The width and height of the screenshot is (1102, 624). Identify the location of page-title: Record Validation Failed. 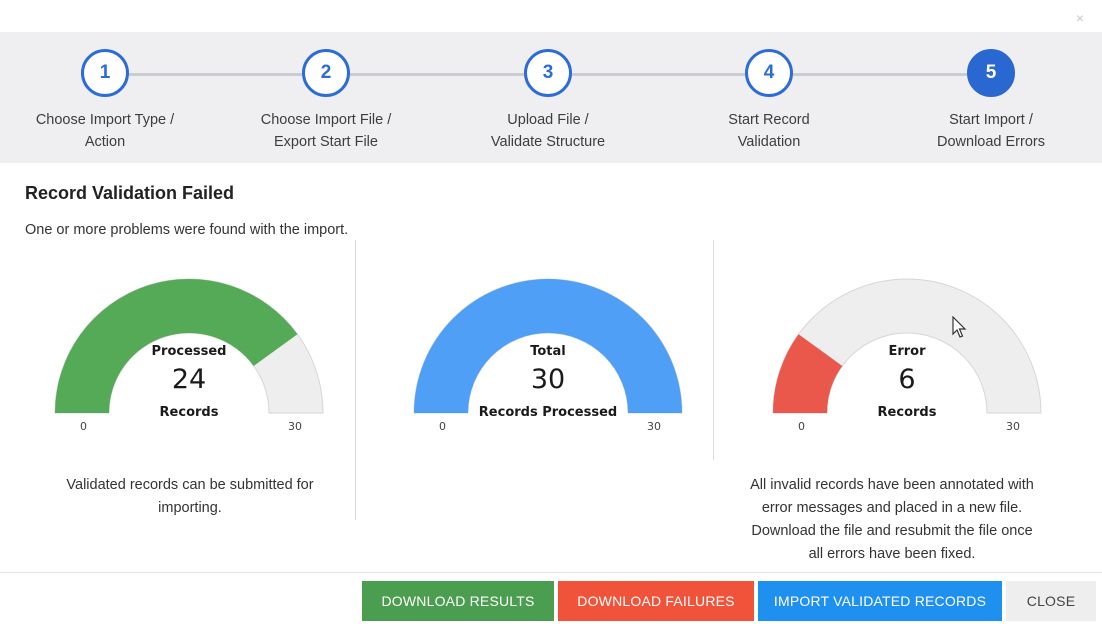
(130, 193).